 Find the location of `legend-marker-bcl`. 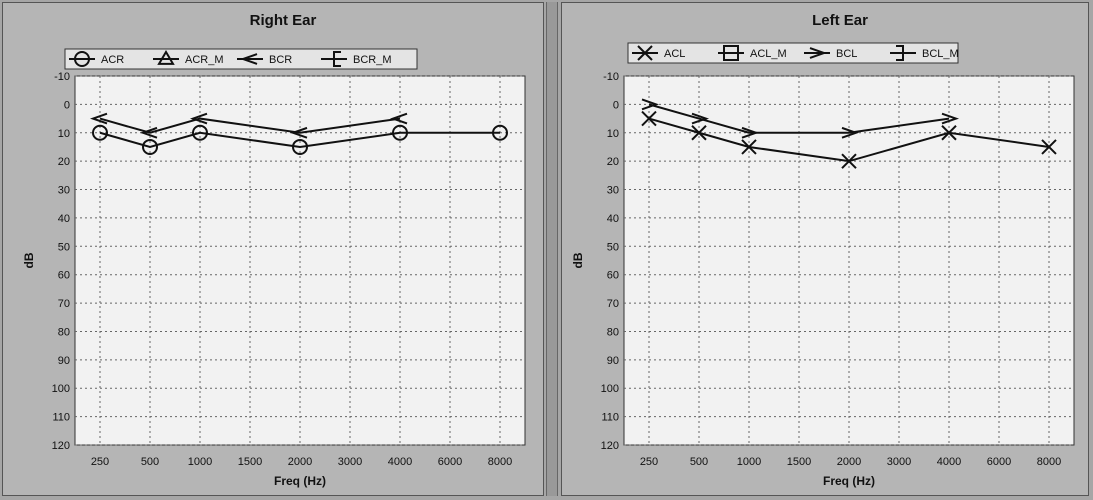

legend-marker-bcl is located at coordinates (818, 53).